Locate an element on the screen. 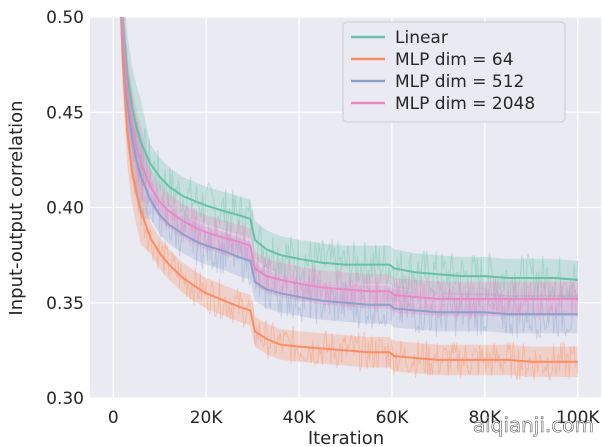 Image resolution: width=603 pixels, height=447 pixels. watermark: aiqianji.com is located at coordinates (533, 425).